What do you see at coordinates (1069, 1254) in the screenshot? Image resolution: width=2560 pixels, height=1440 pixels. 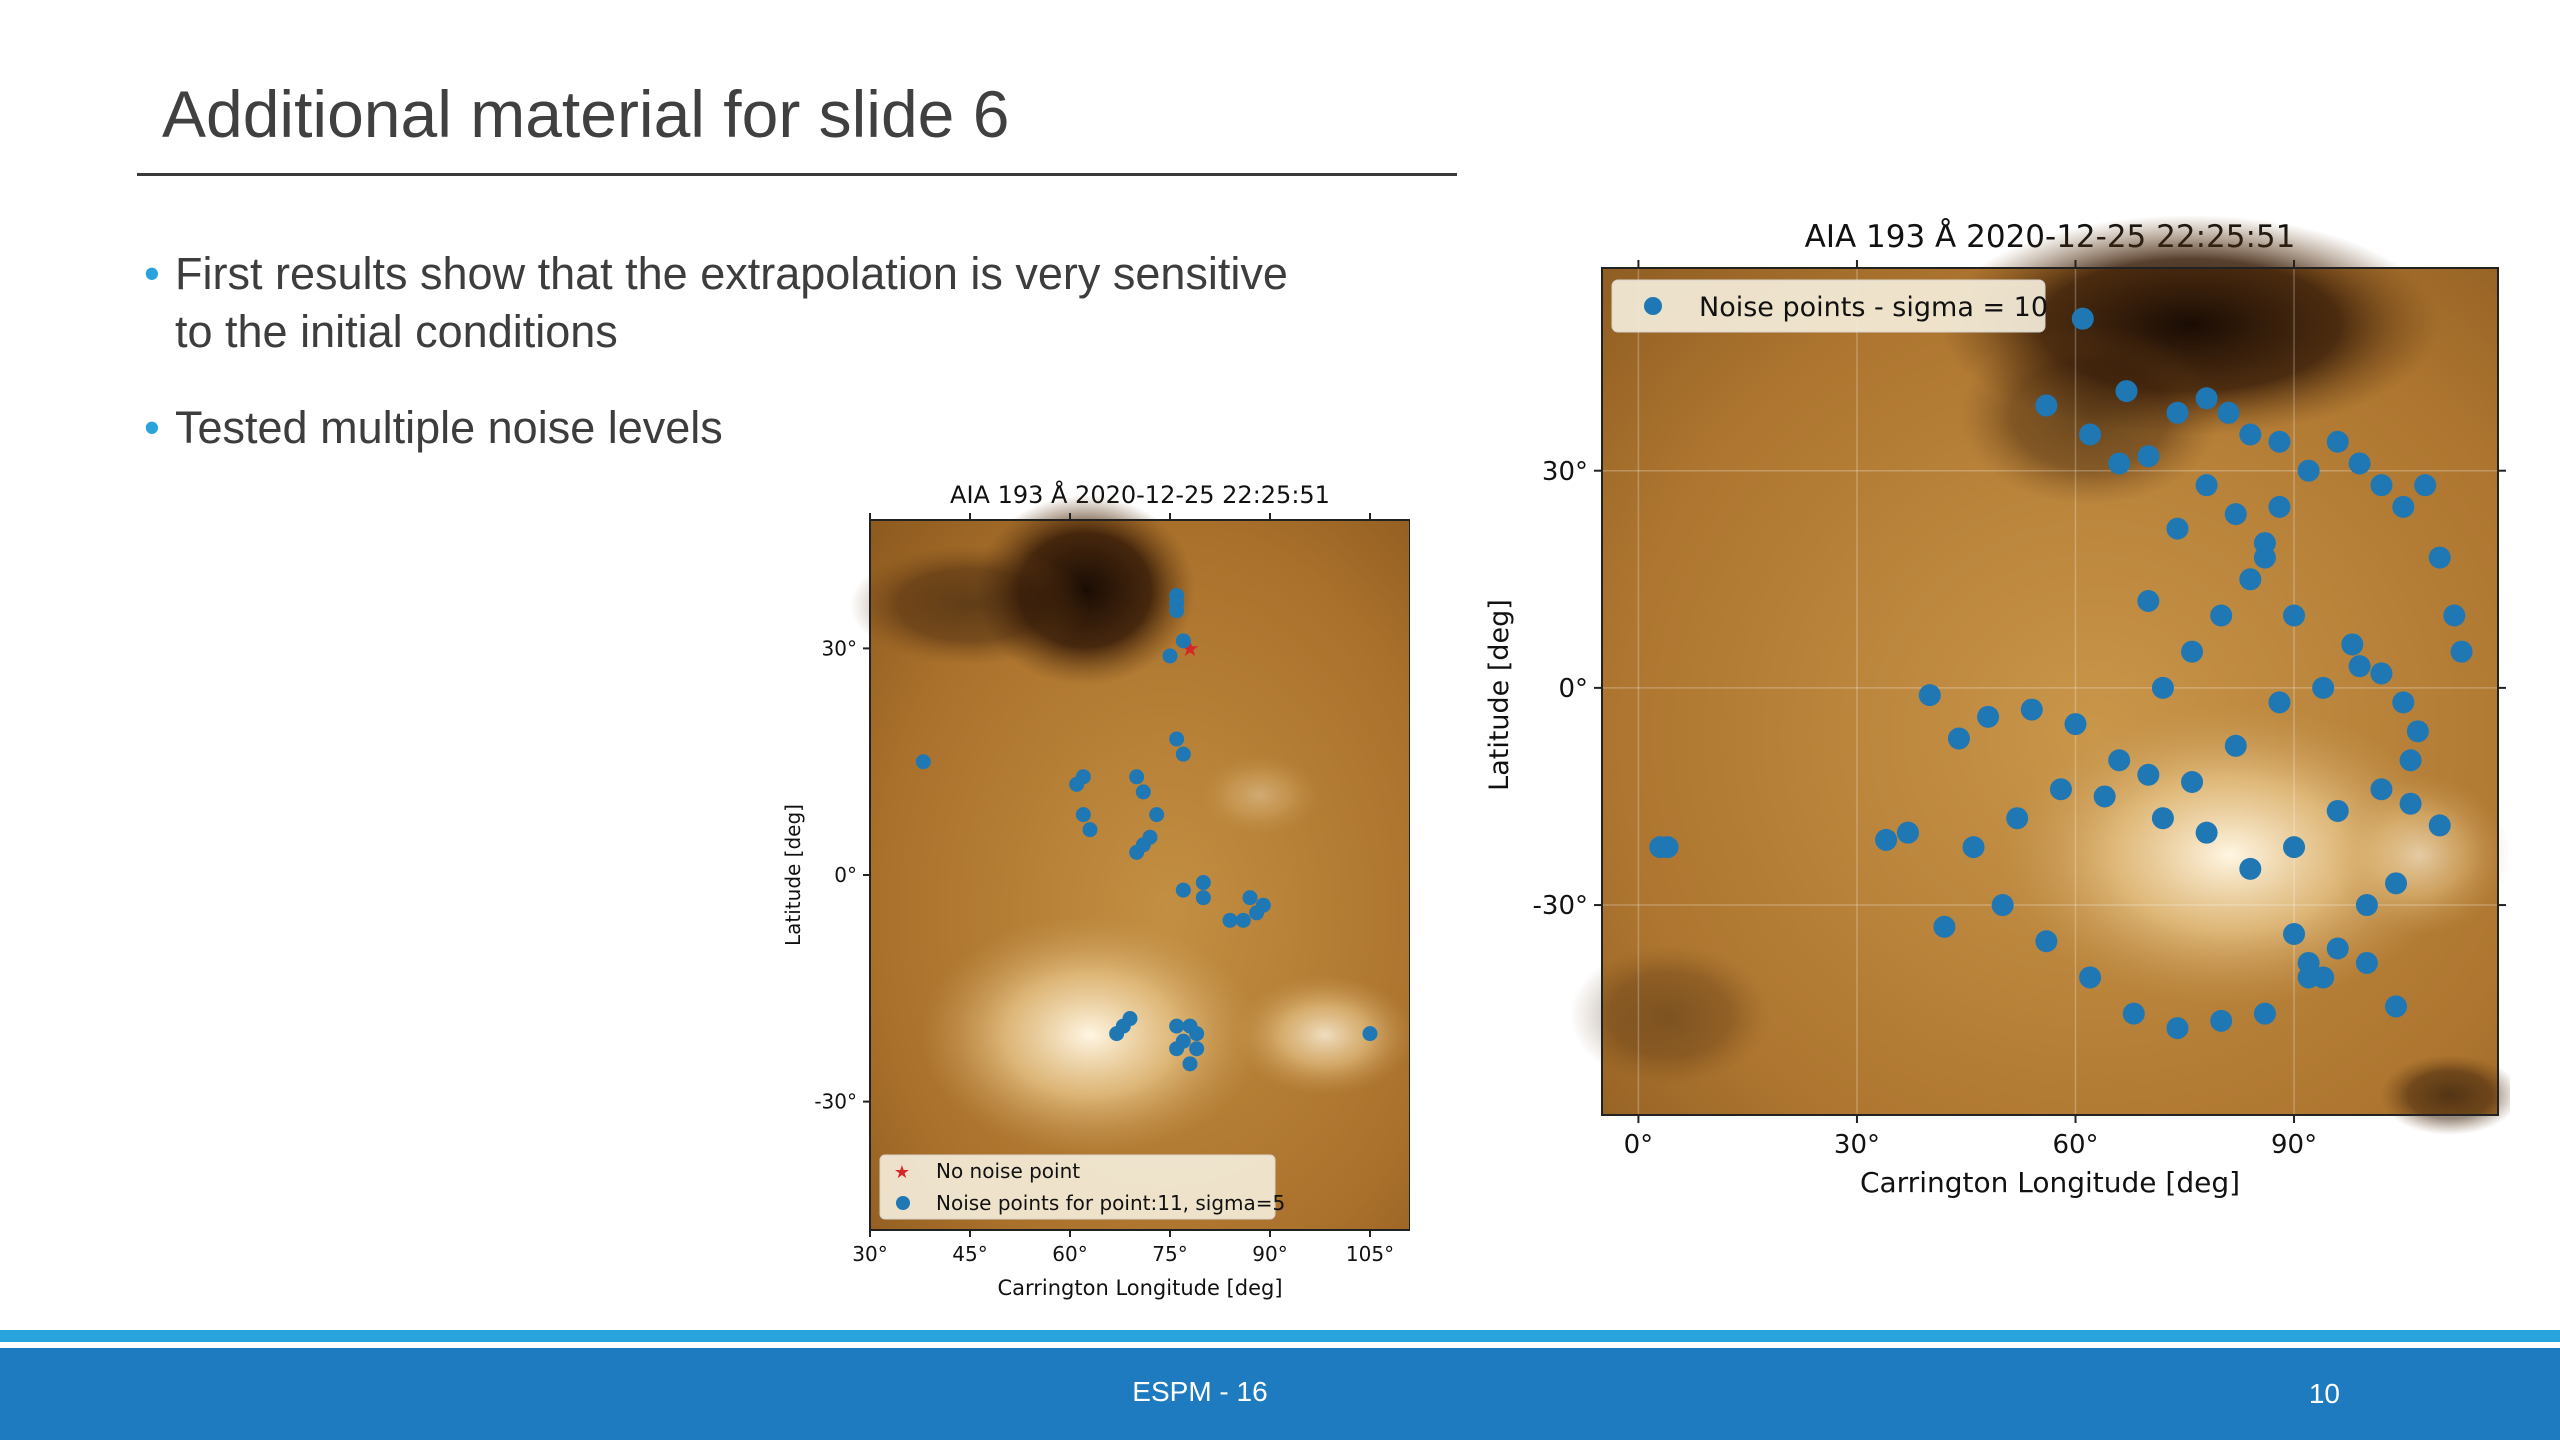 I see `x-tick-label: 60°` at bounding box center [1069, 1254].